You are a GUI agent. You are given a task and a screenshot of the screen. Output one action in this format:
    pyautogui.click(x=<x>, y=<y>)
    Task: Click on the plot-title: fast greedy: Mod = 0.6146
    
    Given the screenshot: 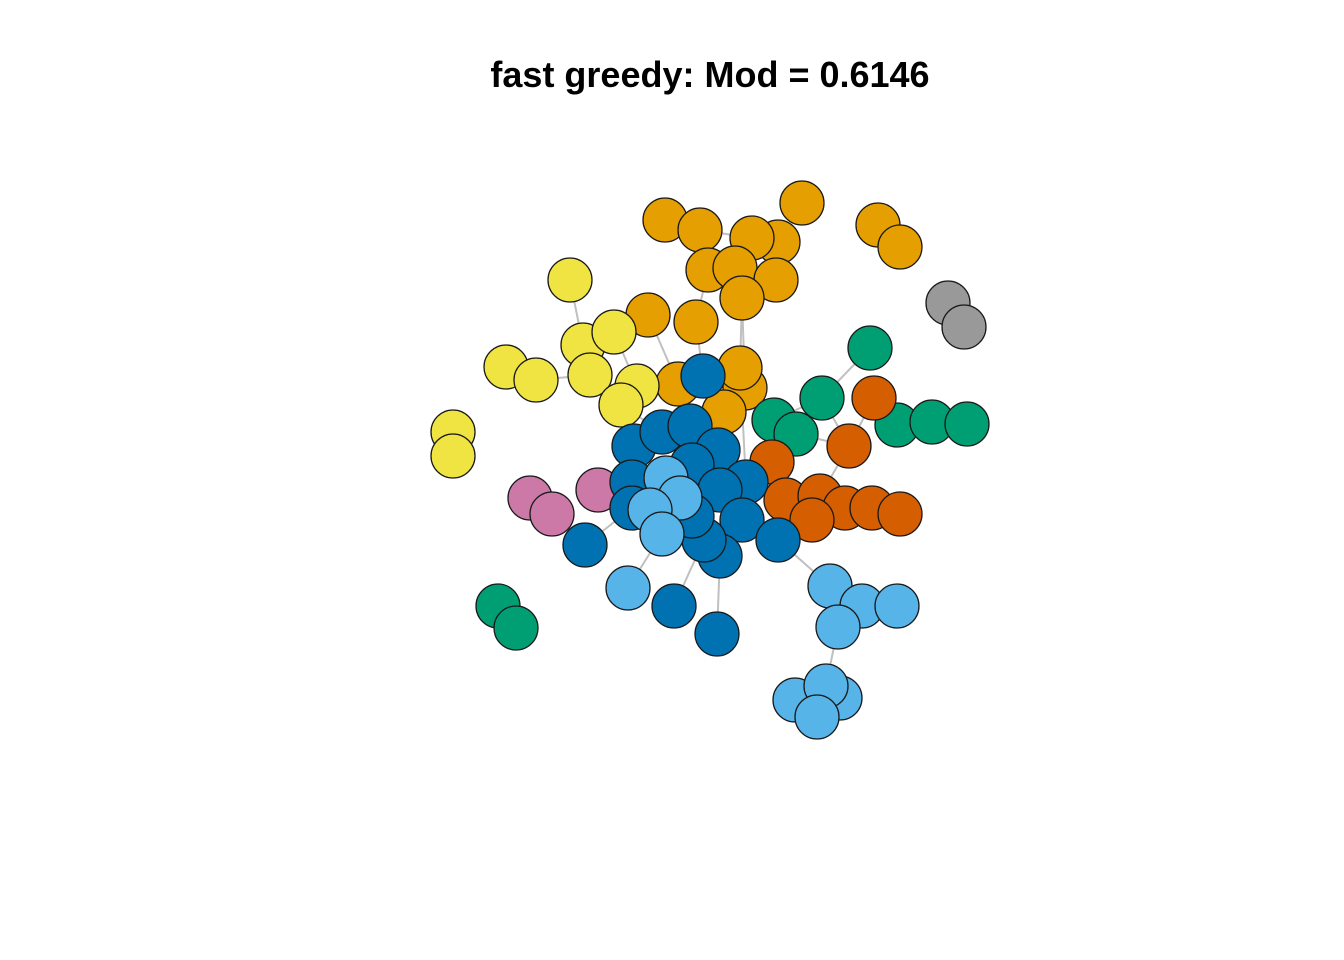 What is the action you would take?
    pyautogui.click(x=710, y=74)
    